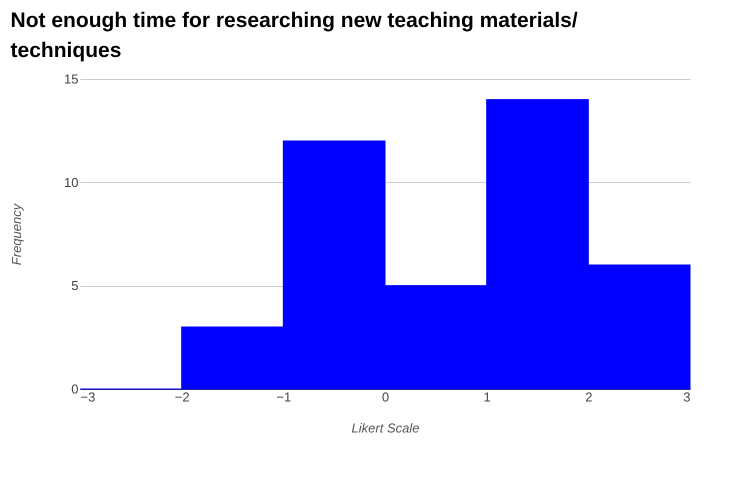  I want to click on y-axis-title: Frequency, so click(16, 234).